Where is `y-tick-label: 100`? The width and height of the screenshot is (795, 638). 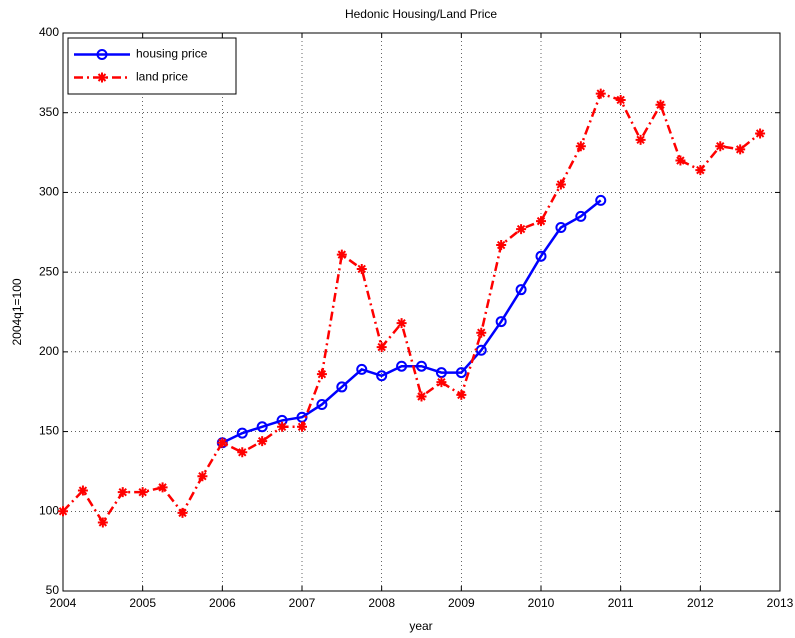 y-tick-label: 100 is located at coordinates (49, 510).